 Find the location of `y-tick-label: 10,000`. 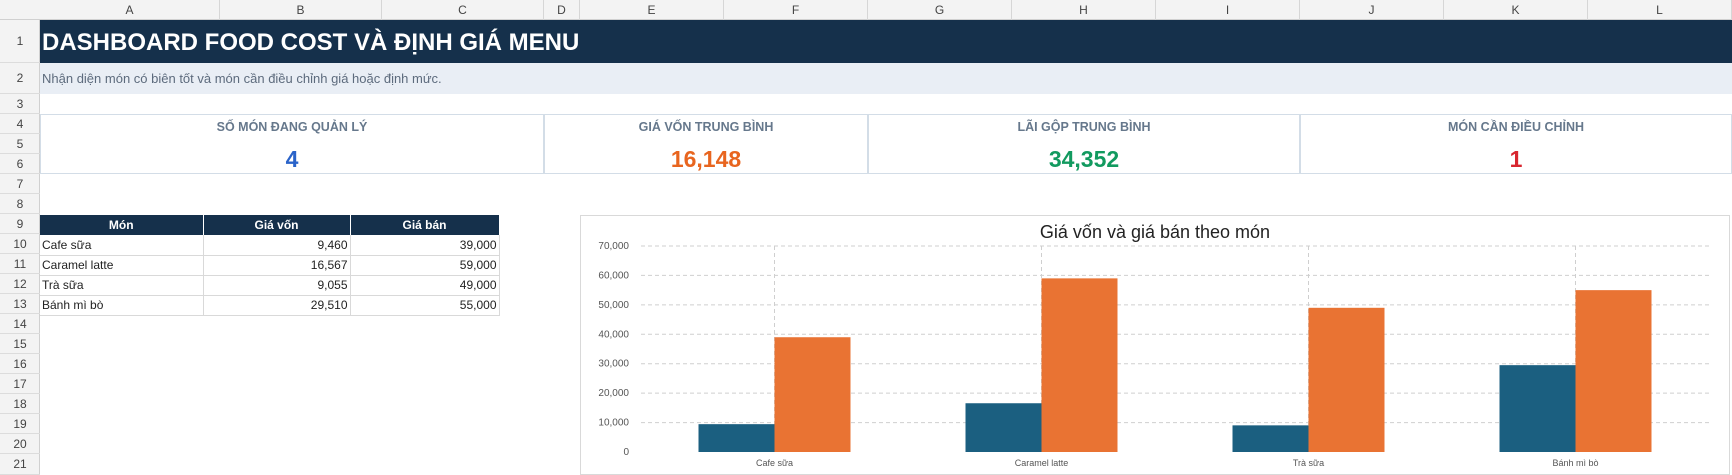

y-tick-label: 10,000 is located at coordinates (613, 423).